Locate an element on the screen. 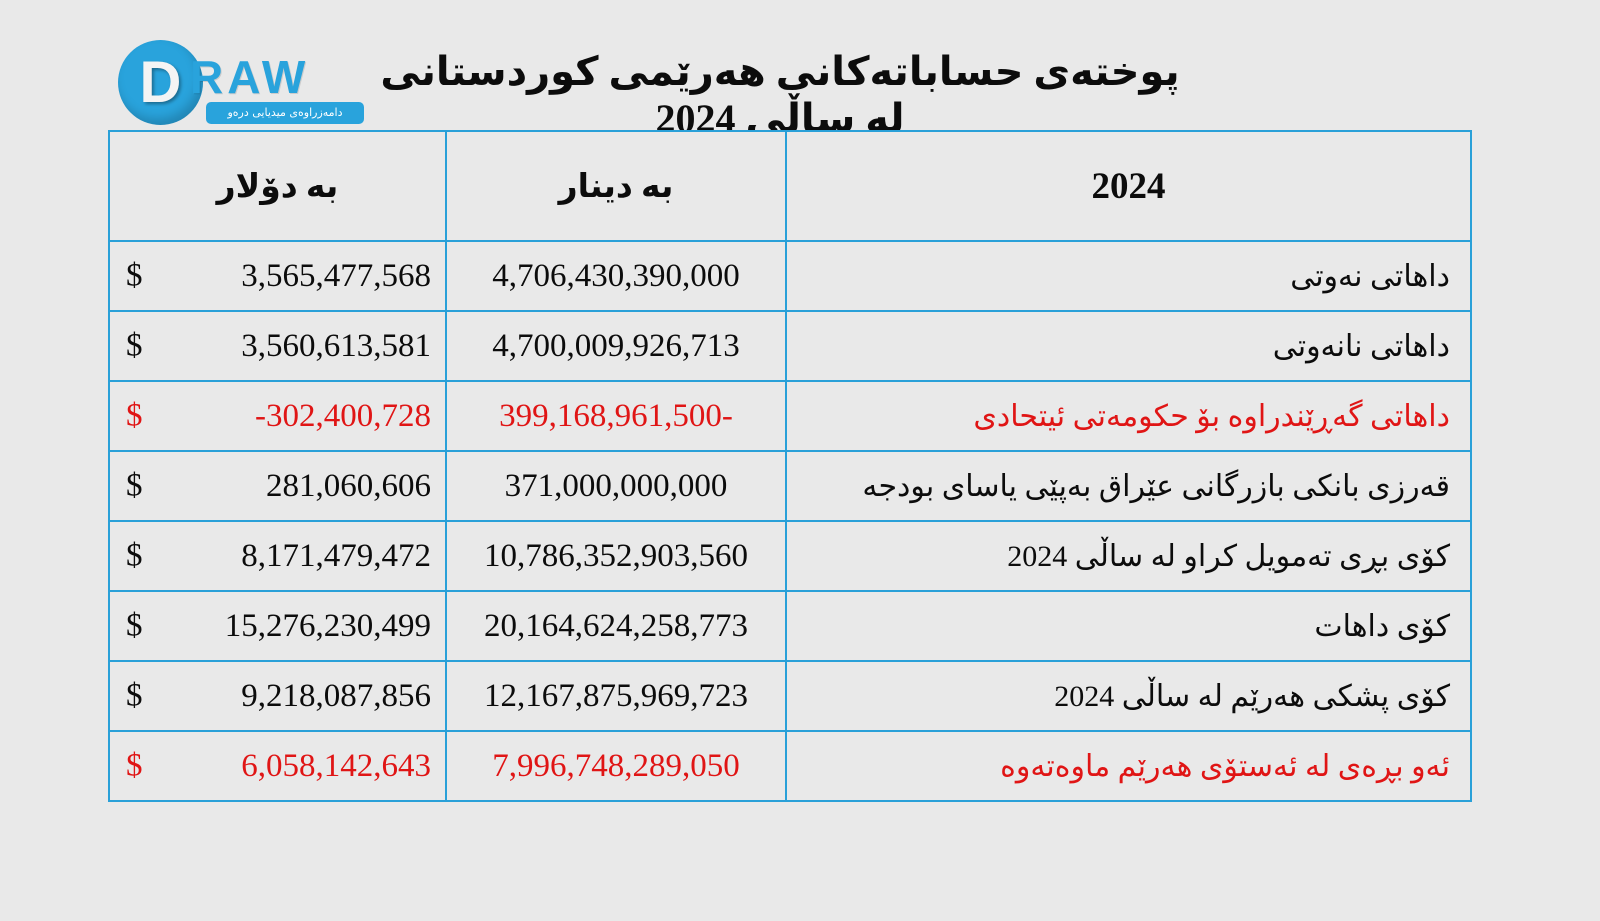 The width and height of the screenshot is (1600, 921). dollar-value: 3,560,613,581 is located at coordinates (336, 345).